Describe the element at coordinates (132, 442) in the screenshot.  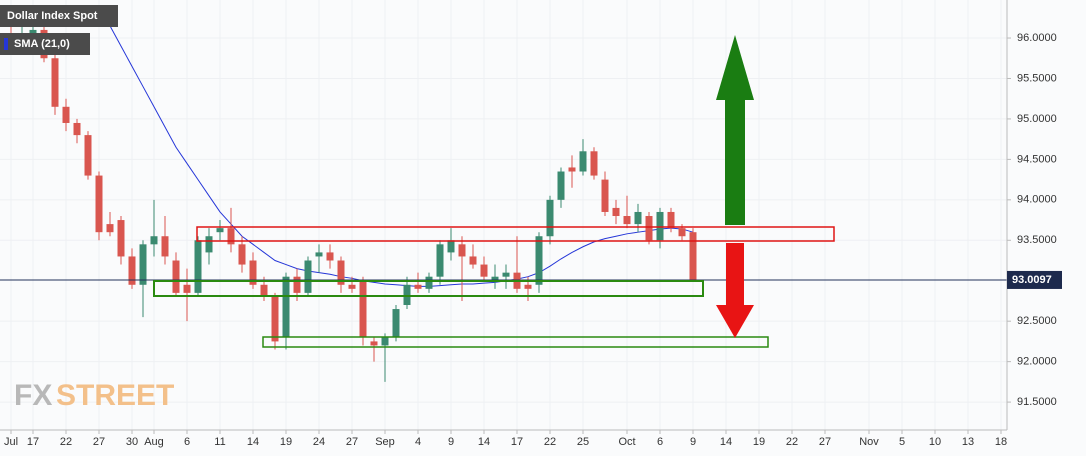
I see `x-tick-label: 30` at that location.